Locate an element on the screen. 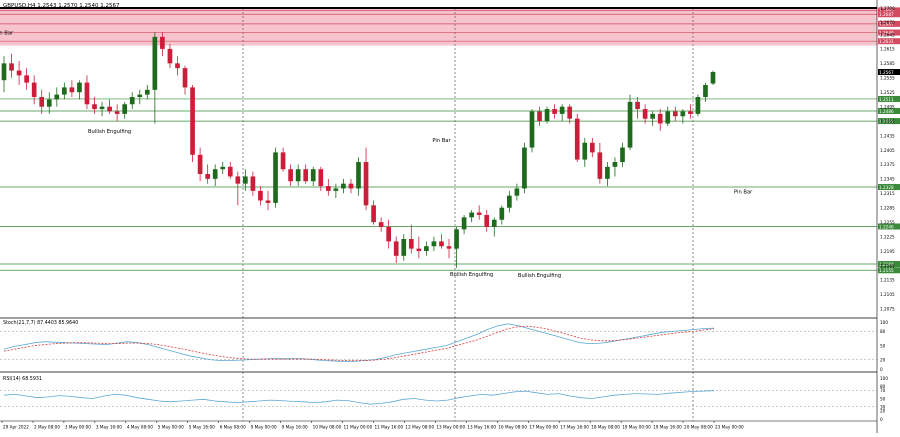 The width and height of the screenshot is (900, 437). price-tick-label: 1.2225 is located at coordinates (887, 236).